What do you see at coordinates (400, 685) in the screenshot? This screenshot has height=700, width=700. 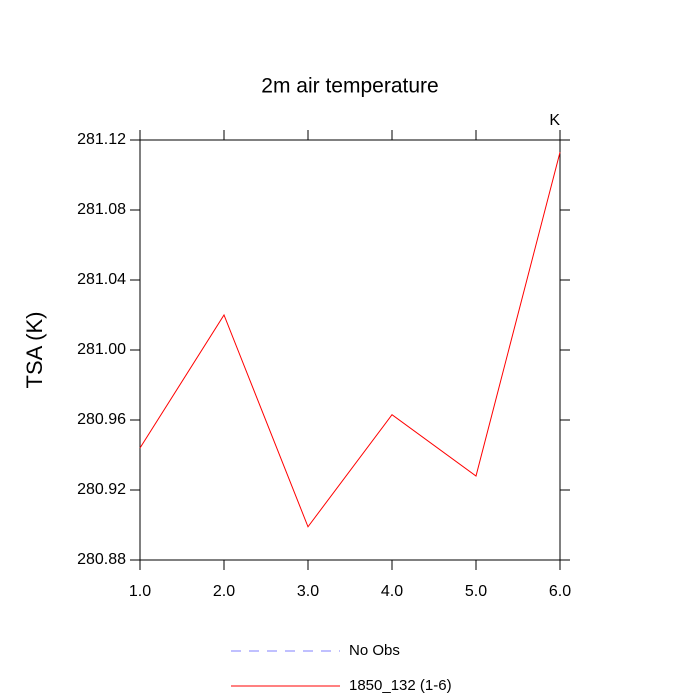 I see `legend-label: 1850_132 (1-6)` at bounding box center [400, 685].